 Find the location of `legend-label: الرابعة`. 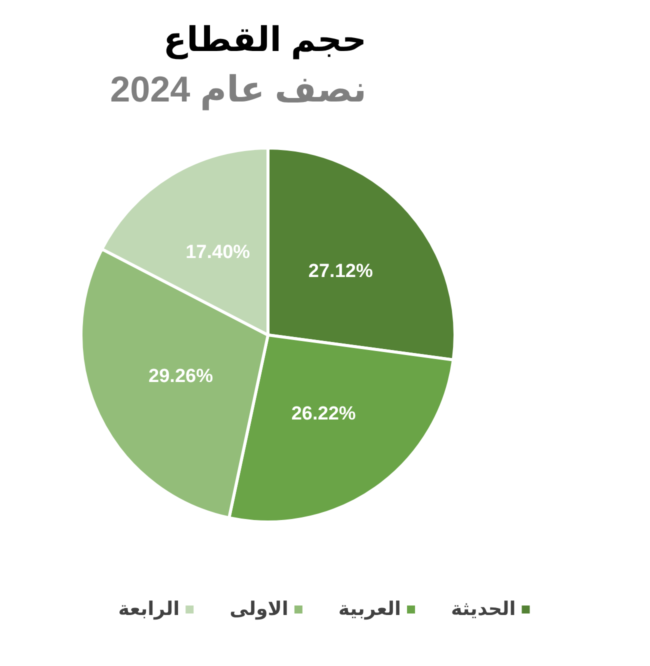

legend-label: الرابعة is located at coordinates (149, 609).